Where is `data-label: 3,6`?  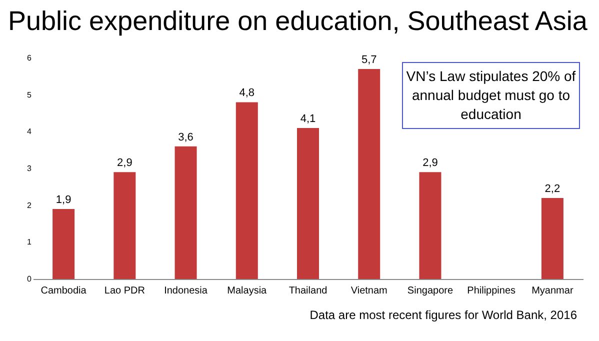 data-label: 3,6 is located at coordinates (186, 137).